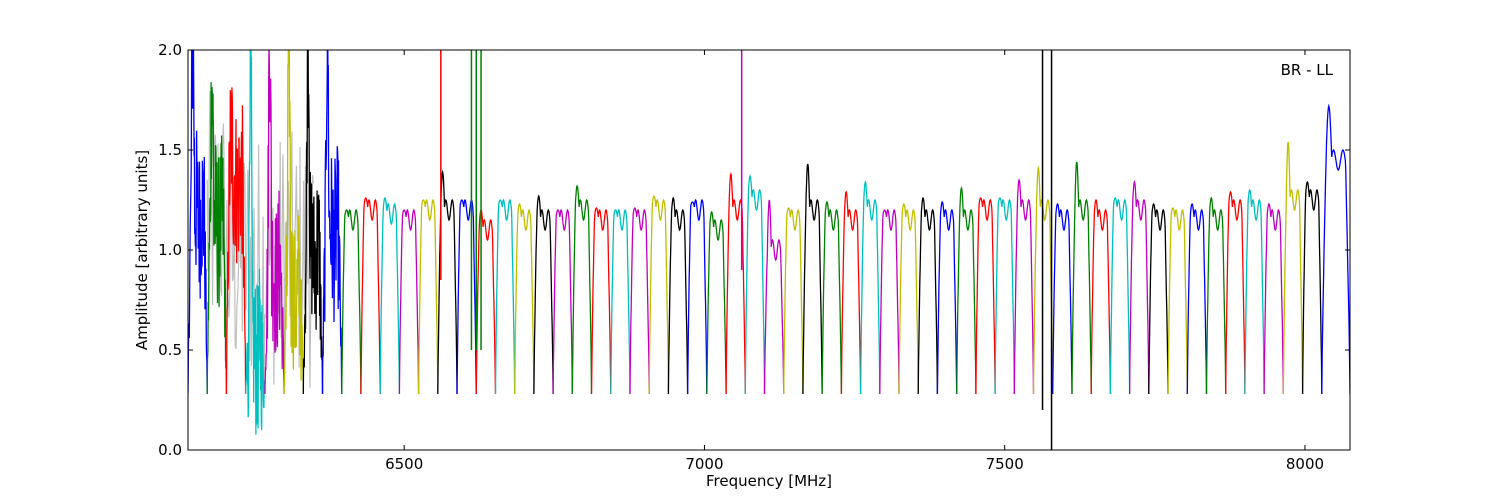 This screenshot has height=500, width=1500. What do you see at coordinates (1235, 292) in the screenshot?
I see `channel-54-series` at bounding box center [1235, 292].